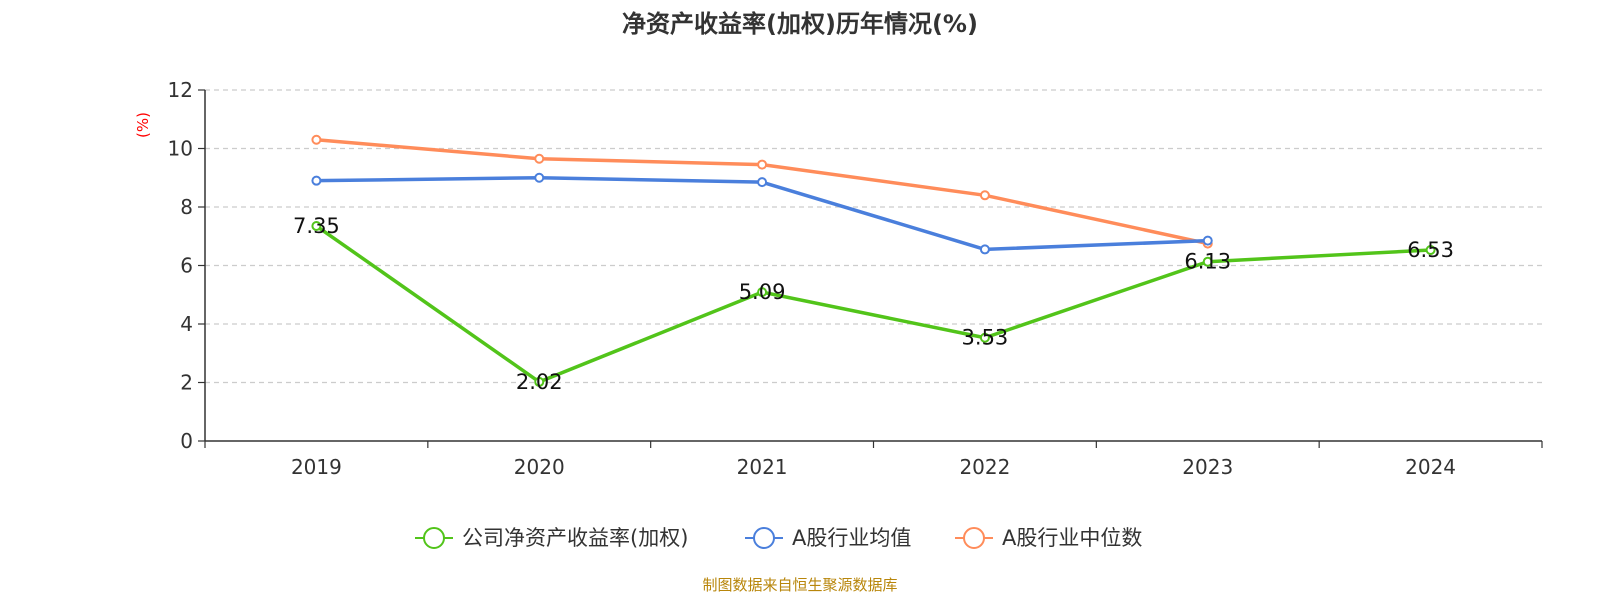  I want to click on source-note: 制图数据来自恒生聚源数据库, so click(799, 585).